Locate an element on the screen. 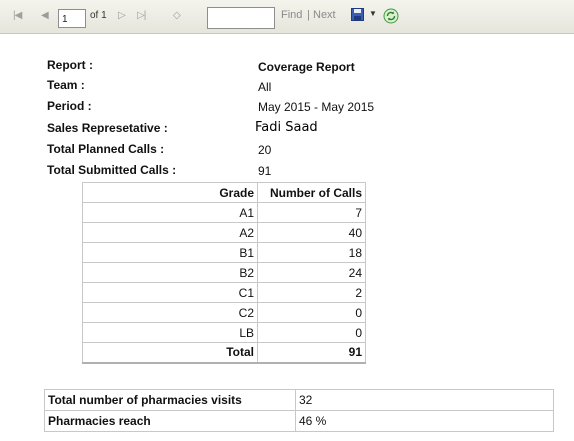 The image size is (574, 441). next-link: Next is located at coordinates (324, 15).